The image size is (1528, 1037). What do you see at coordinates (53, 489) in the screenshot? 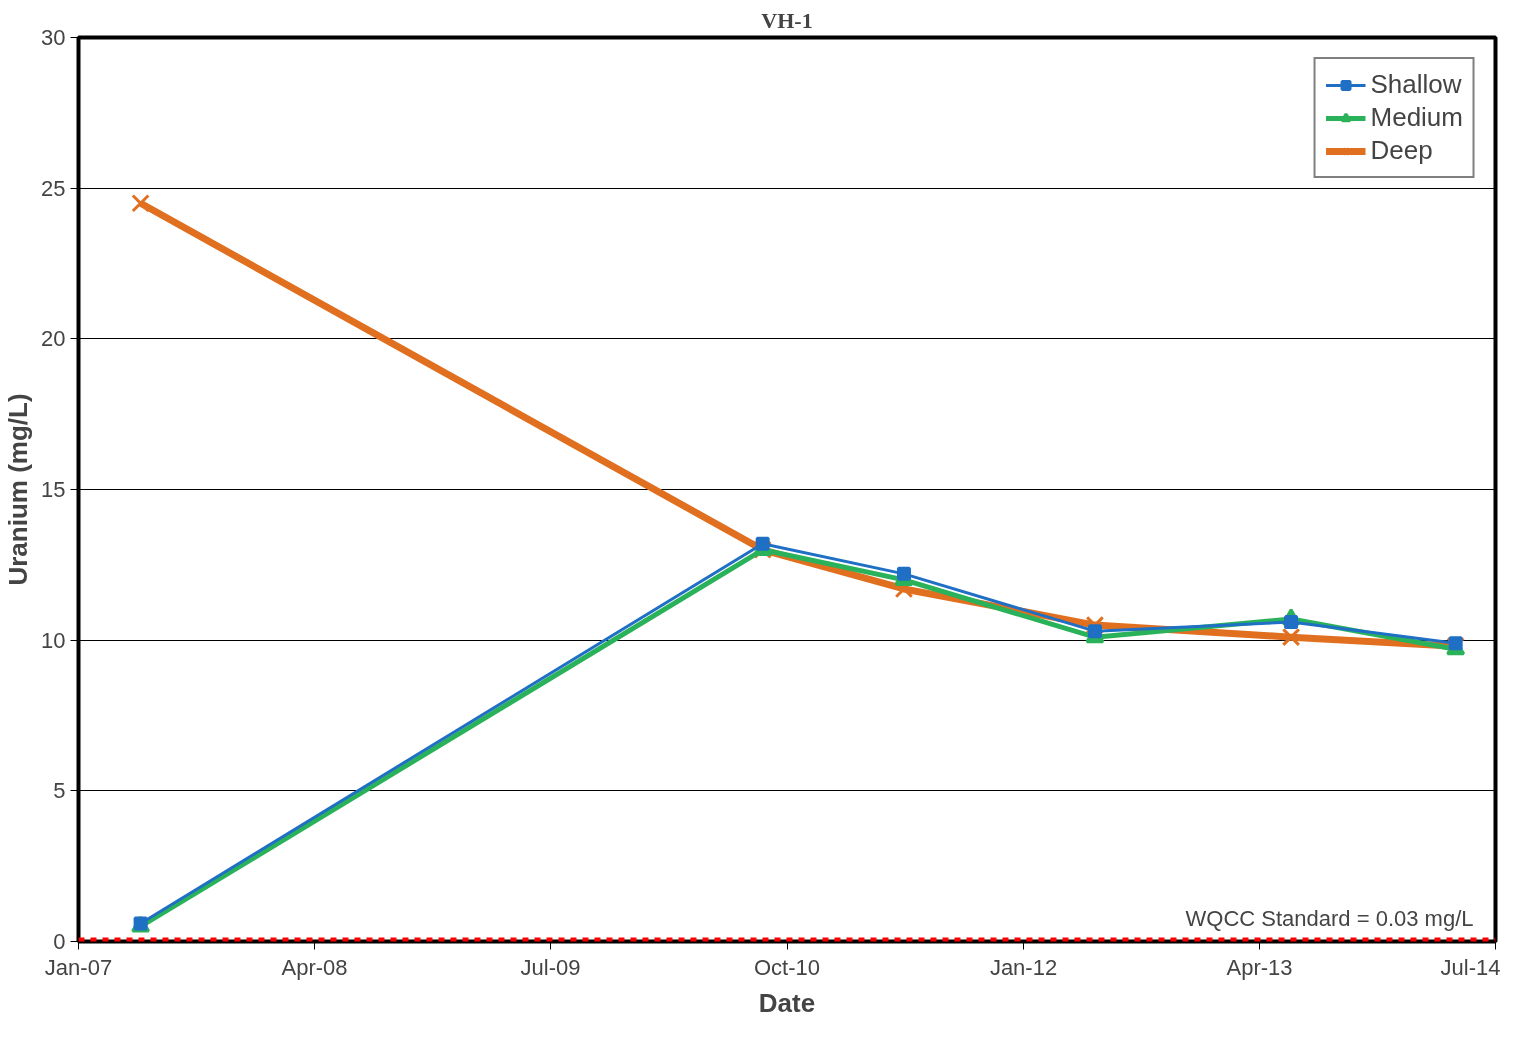
I see `y-tick-label: 15` at bounding box center [53, 489].